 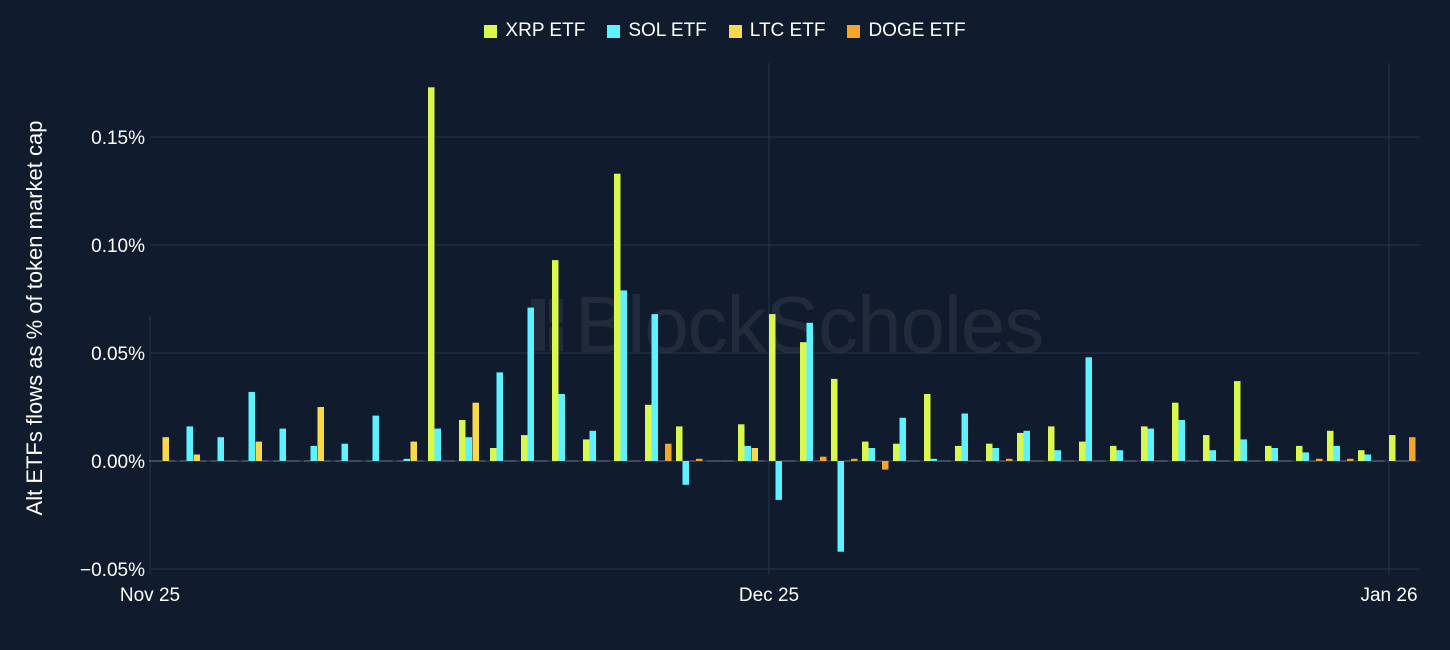 What do you see at coordinates (776, 31) in the screenshot?
I see `legend-item-ltc: LTC ETF` at bounding box center [776, 31].